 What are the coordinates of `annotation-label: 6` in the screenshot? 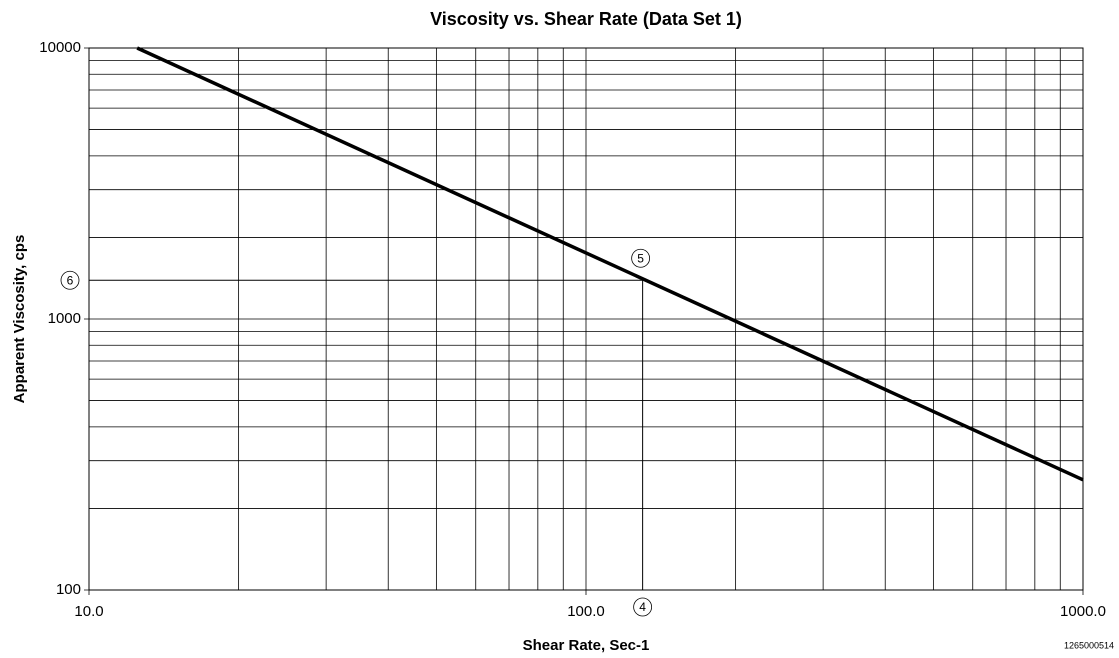 It's located at (70, 280).